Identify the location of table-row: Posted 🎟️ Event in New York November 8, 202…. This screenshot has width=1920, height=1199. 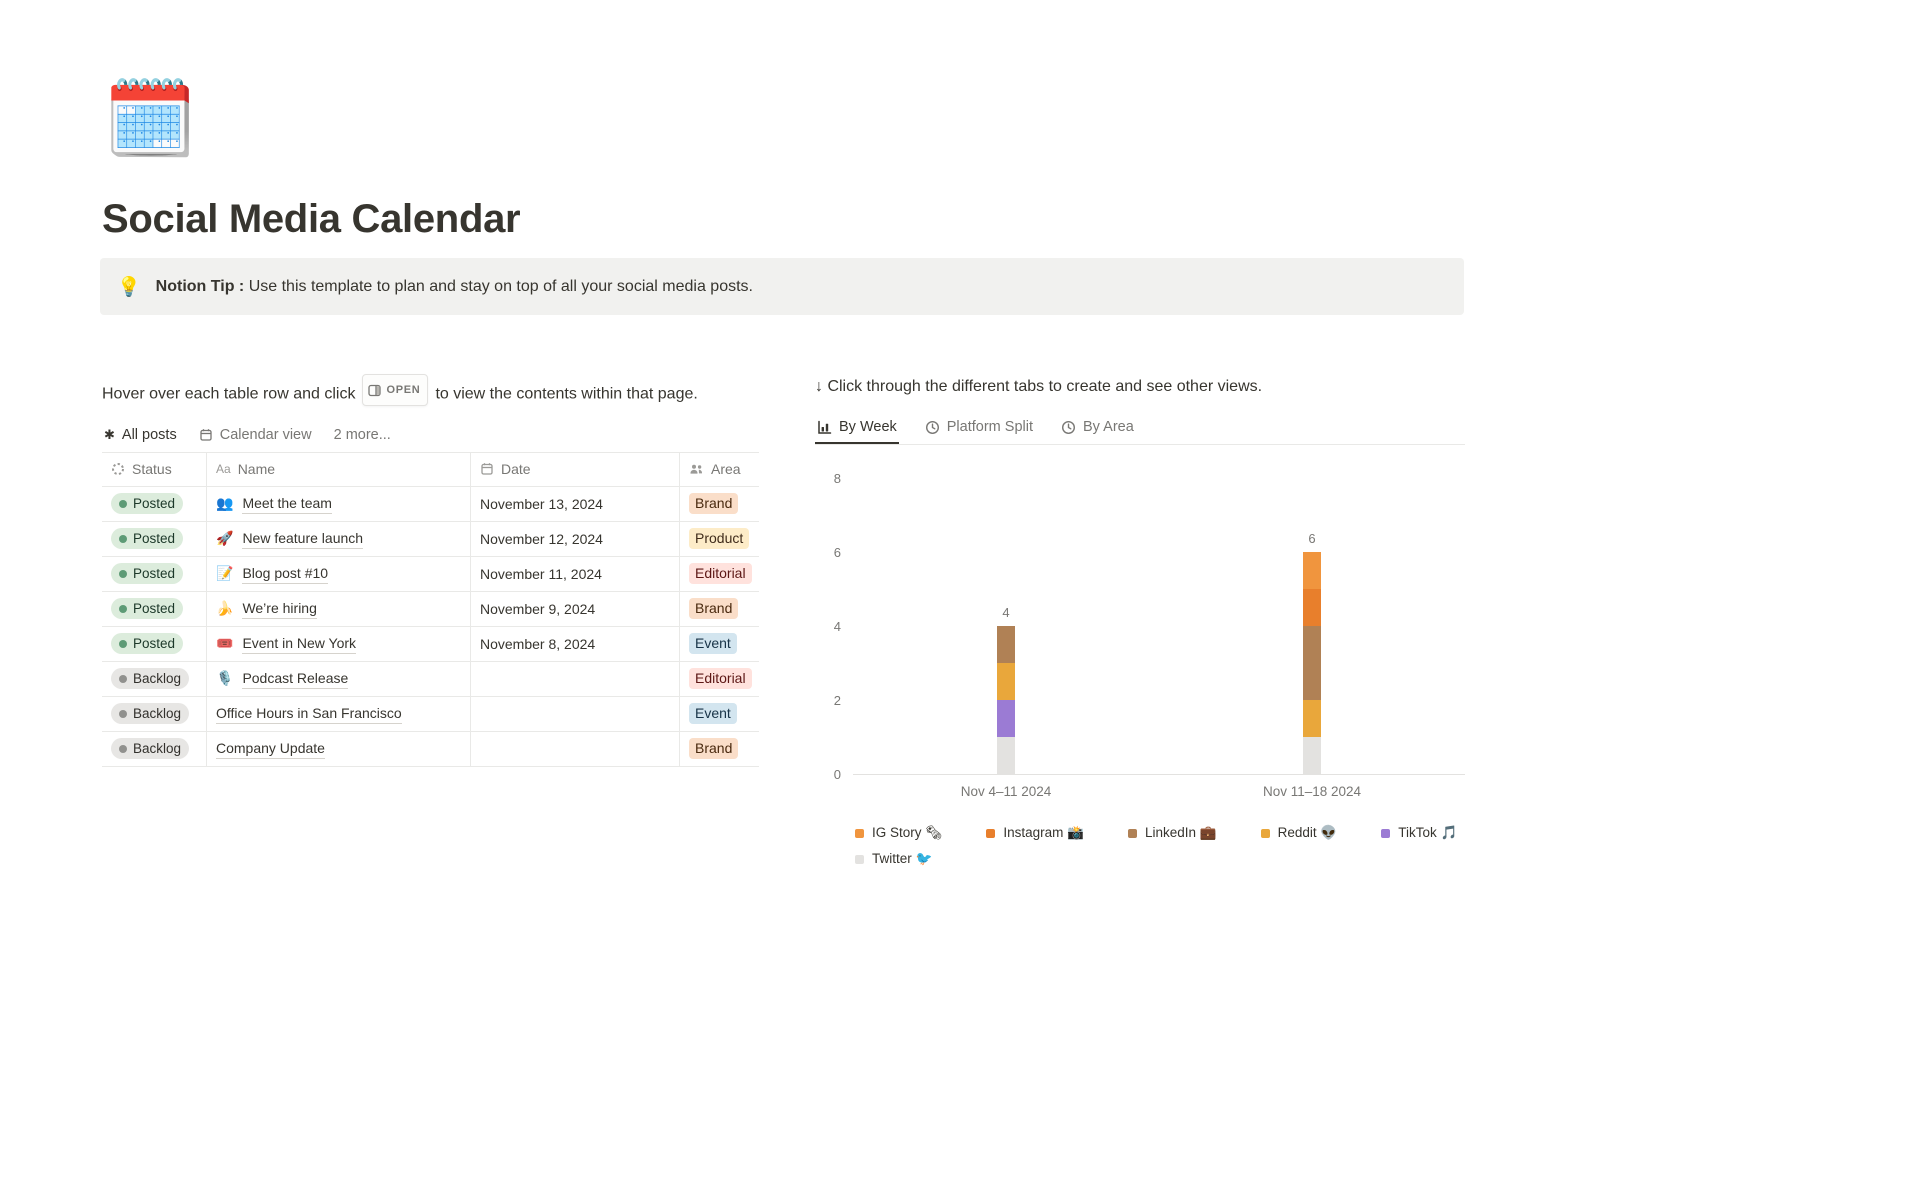
(430, 644).